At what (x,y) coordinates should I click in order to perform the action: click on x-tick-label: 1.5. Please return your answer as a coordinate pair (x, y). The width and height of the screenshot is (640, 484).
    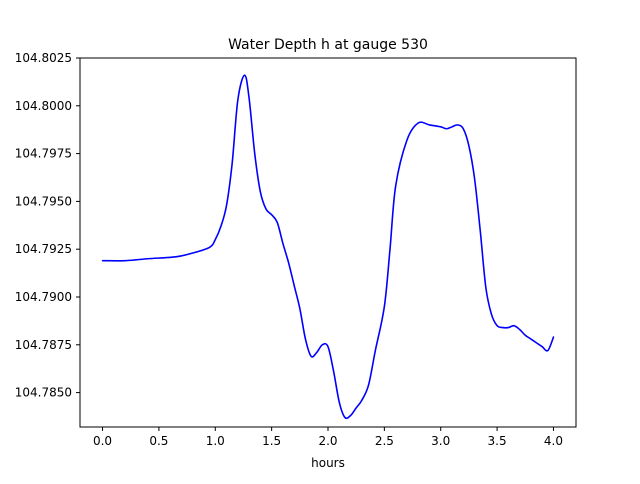
    Looking at the image, I should click on (271, 441).